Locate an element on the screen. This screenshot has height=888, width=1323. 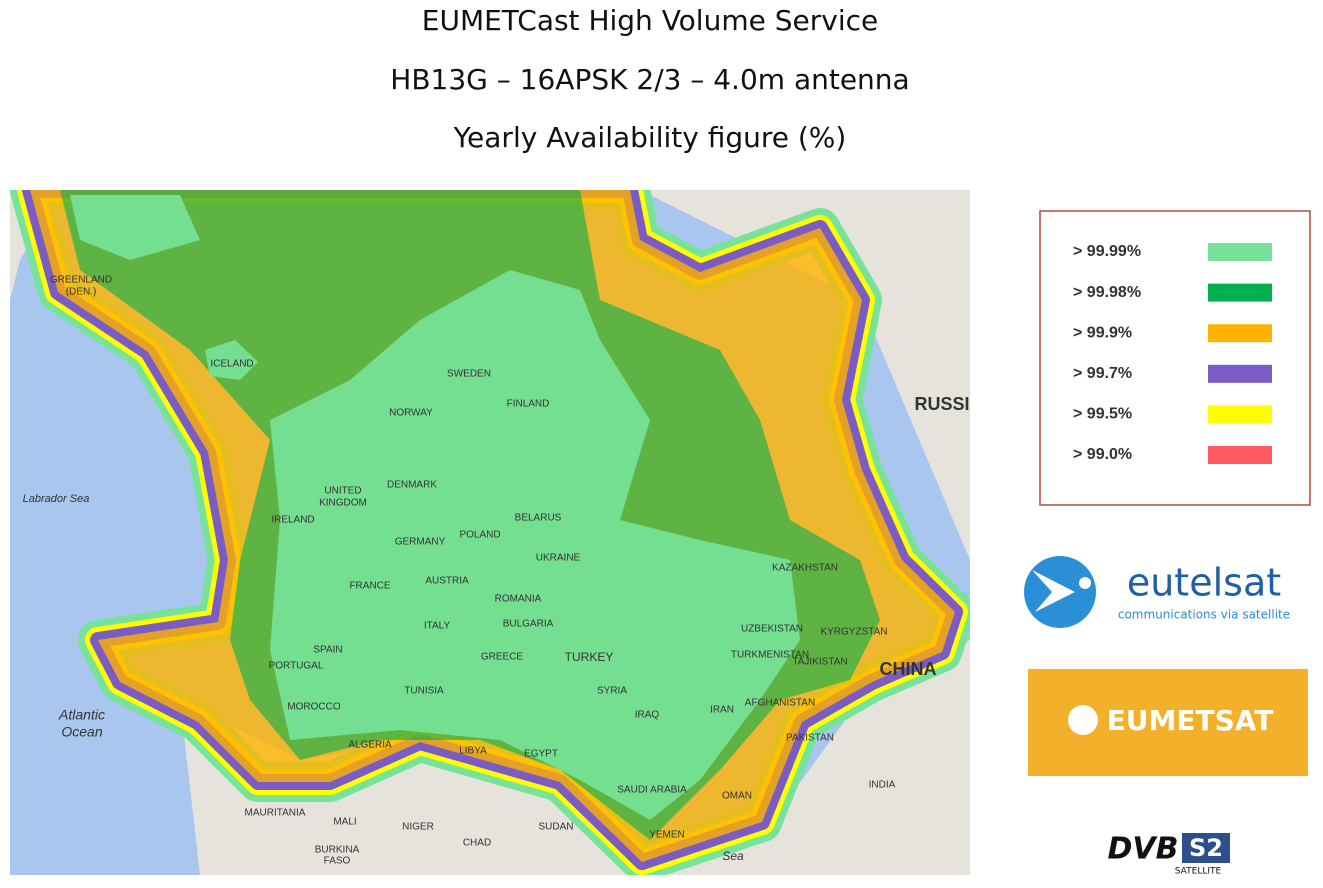
logo-text: SATELLITE is located at coordinates (1198, 872).